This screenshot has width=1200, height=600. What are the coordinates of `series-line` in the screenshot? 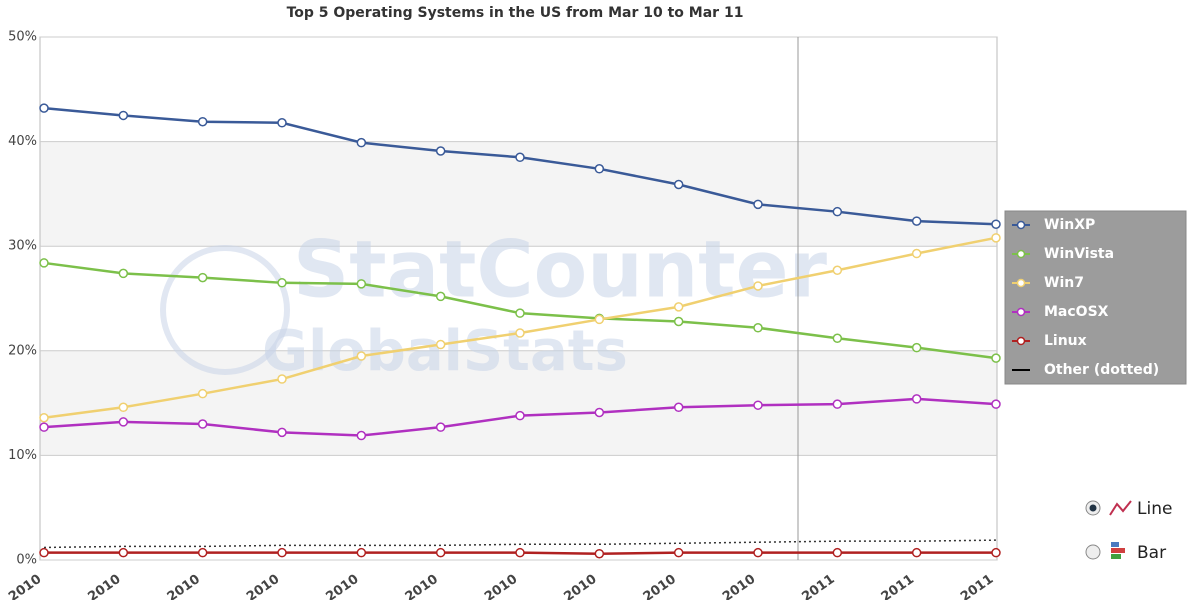 It's located at (520, 544).